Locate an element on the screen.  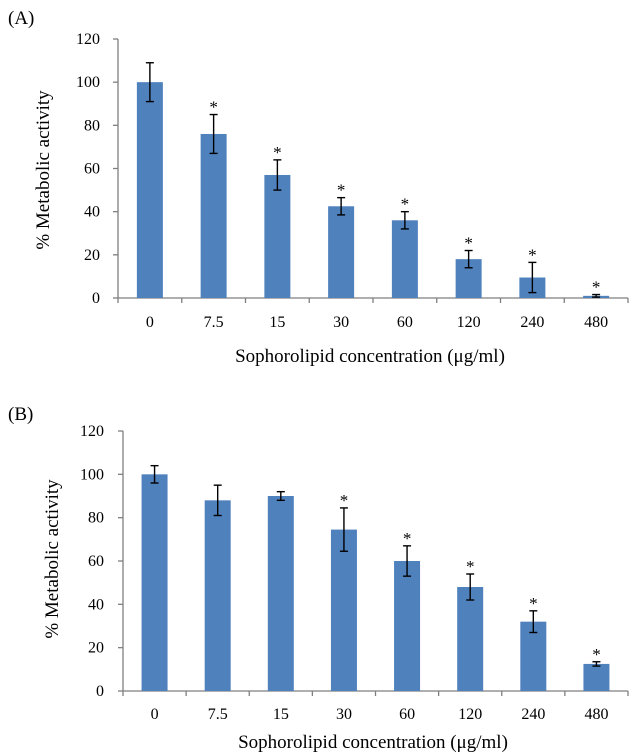
panel-label: (A) is located at coordinates (21, 18).